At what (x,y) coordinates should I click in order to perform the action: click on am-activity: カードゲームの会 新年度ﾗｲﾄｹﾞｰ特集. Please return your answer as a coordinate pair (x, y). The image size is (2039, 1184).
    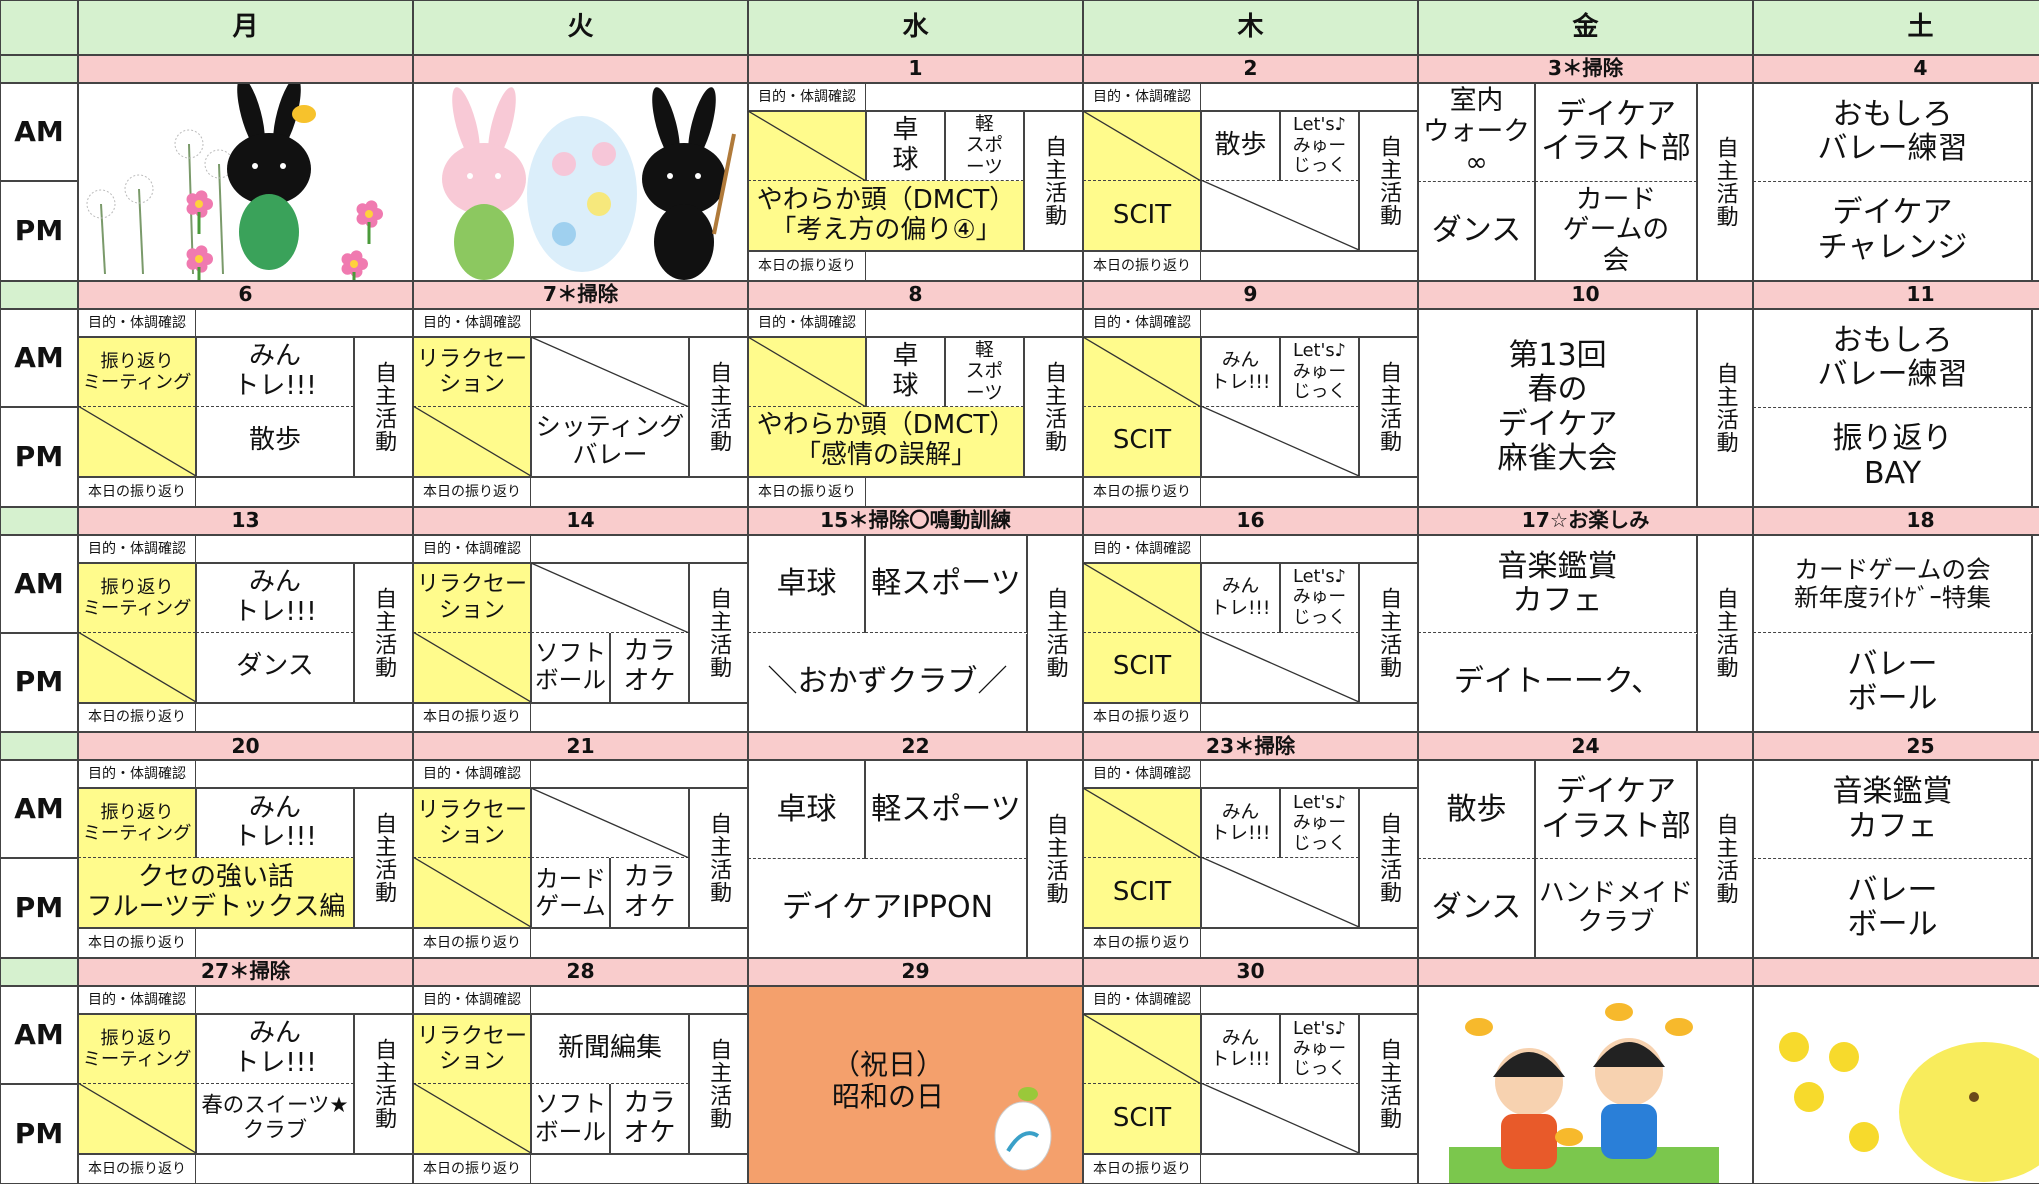
    Looking at the image, I should click on (1892, 584).